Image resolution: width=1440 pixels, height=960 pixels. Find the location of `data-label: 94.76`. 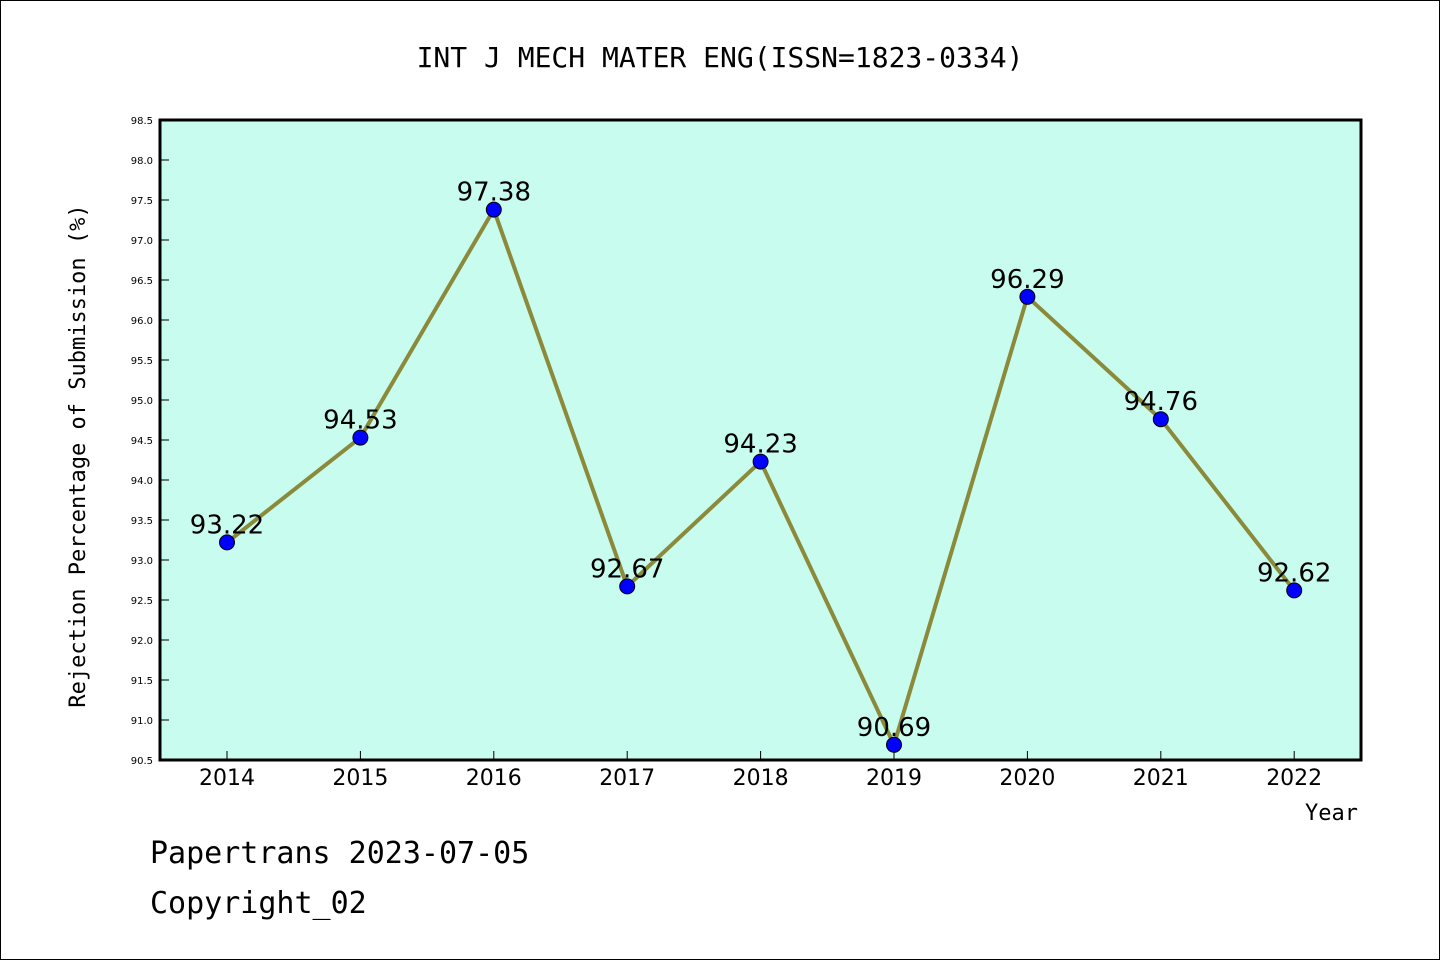

data-label: 94.76 is located at coordinates (1161, 402).